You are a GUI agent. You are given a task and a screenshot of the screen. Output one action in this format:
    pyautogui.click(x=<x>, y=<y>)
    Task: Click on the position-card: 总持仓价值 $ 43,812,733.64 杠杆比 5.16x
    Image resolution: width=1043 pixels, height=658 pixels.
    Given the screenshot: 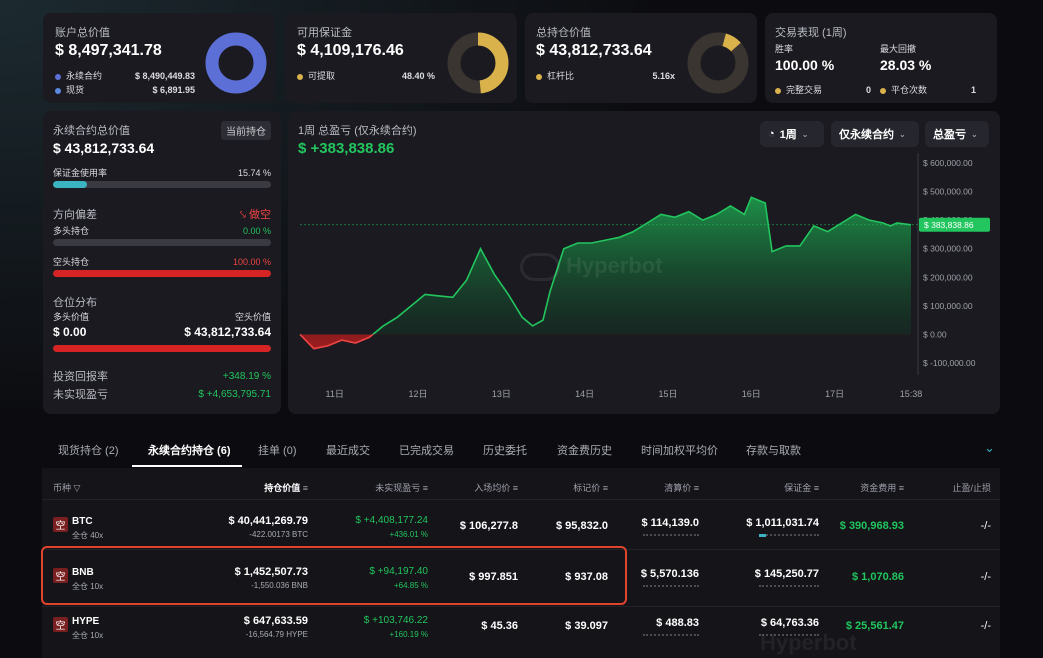 What is the action you would take?
    pyautogui.click(x=641, y=58)
    